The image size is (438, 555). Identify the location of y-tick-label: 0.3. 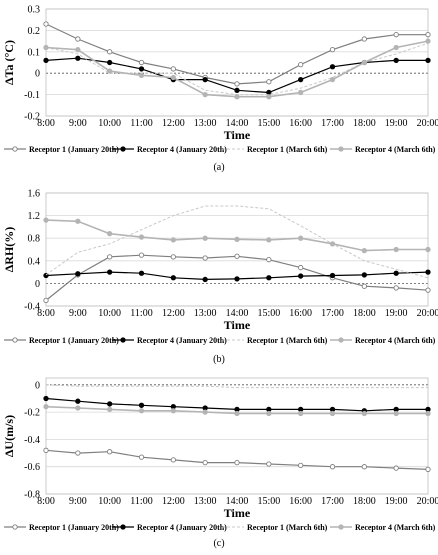
(34, 10).